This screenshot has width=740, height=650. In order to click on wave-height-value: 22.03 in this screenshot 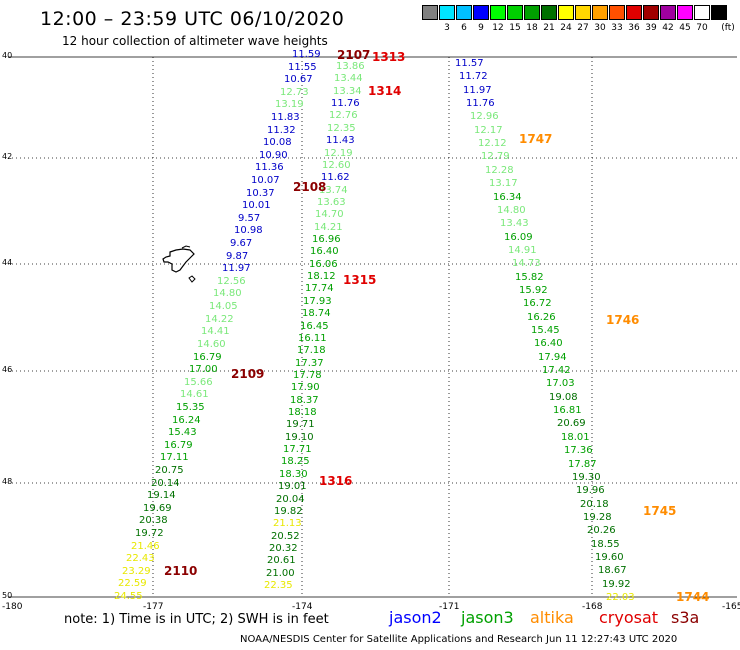, I will do `click(620, 597)`.